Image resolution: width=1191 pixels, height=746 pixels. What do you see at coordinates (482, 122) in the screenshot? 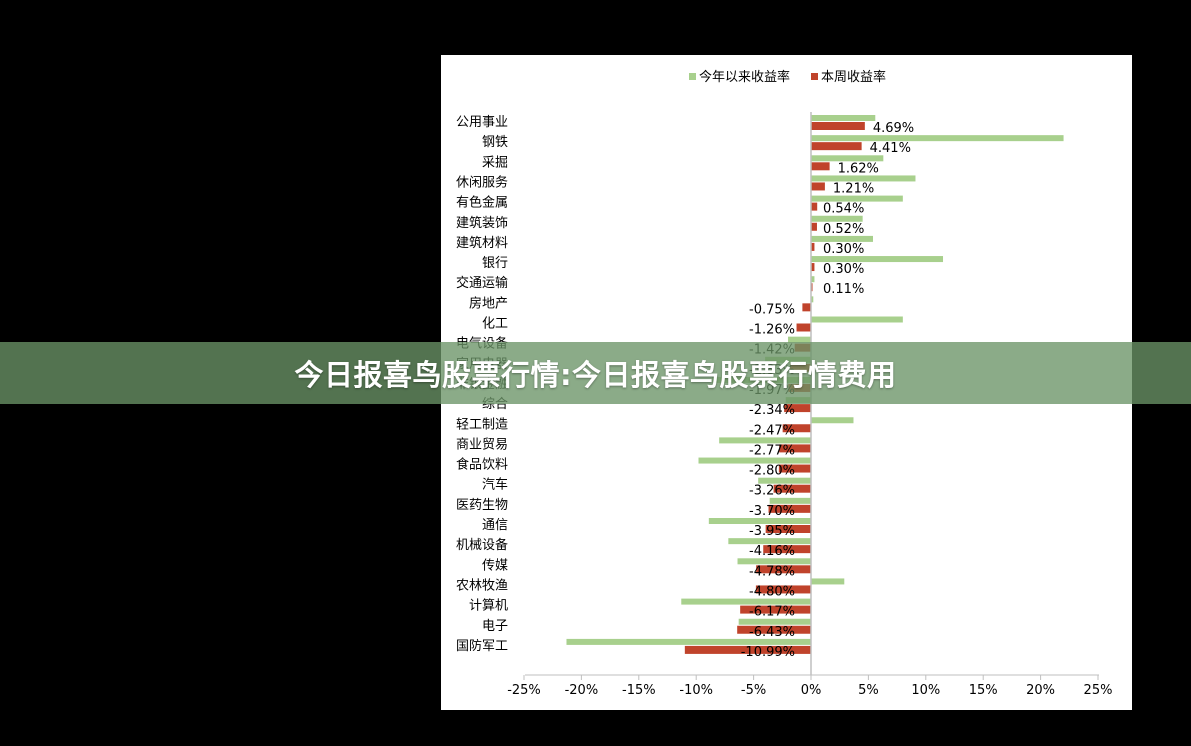
I see `category-label: 公用事业` at bounding box center [482, 122].